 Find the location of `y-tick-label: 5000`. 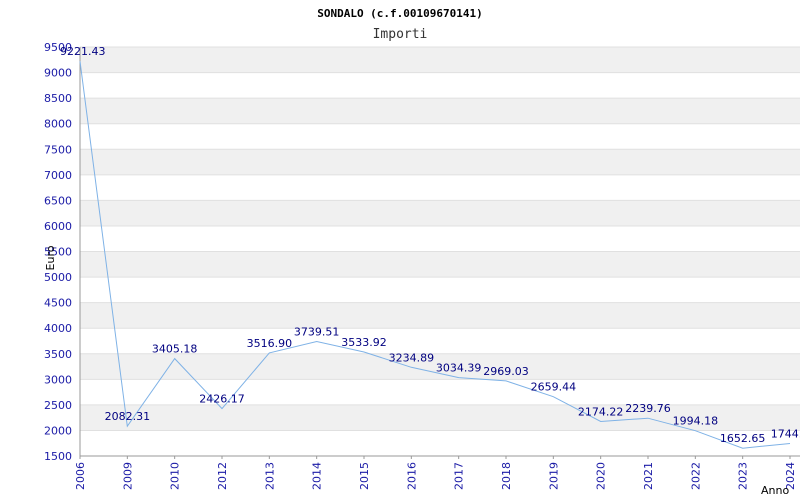

y-tick-label: 5000 is located at coordinates (58, 277).